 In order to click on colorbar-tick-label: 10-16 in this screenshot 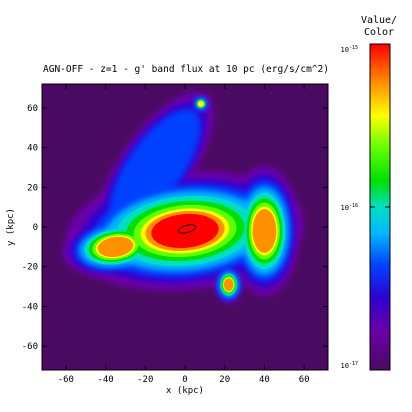, I will do `click(349, 207)`.